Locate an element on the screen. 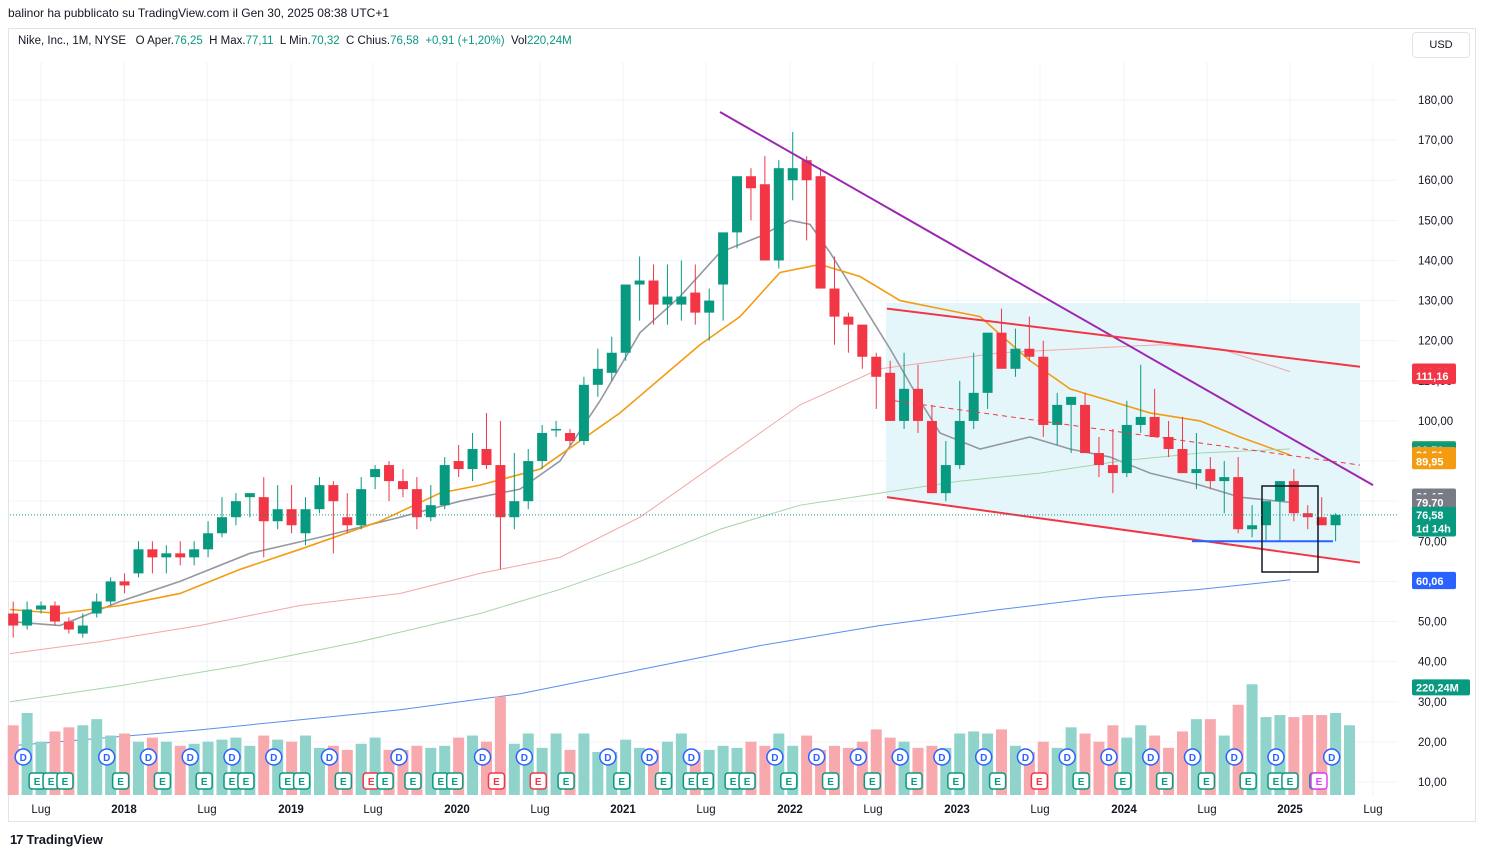 This screenshot has height=858, width=1485. price-tag-label: 76,58 is located at coordinates (1430, 516).